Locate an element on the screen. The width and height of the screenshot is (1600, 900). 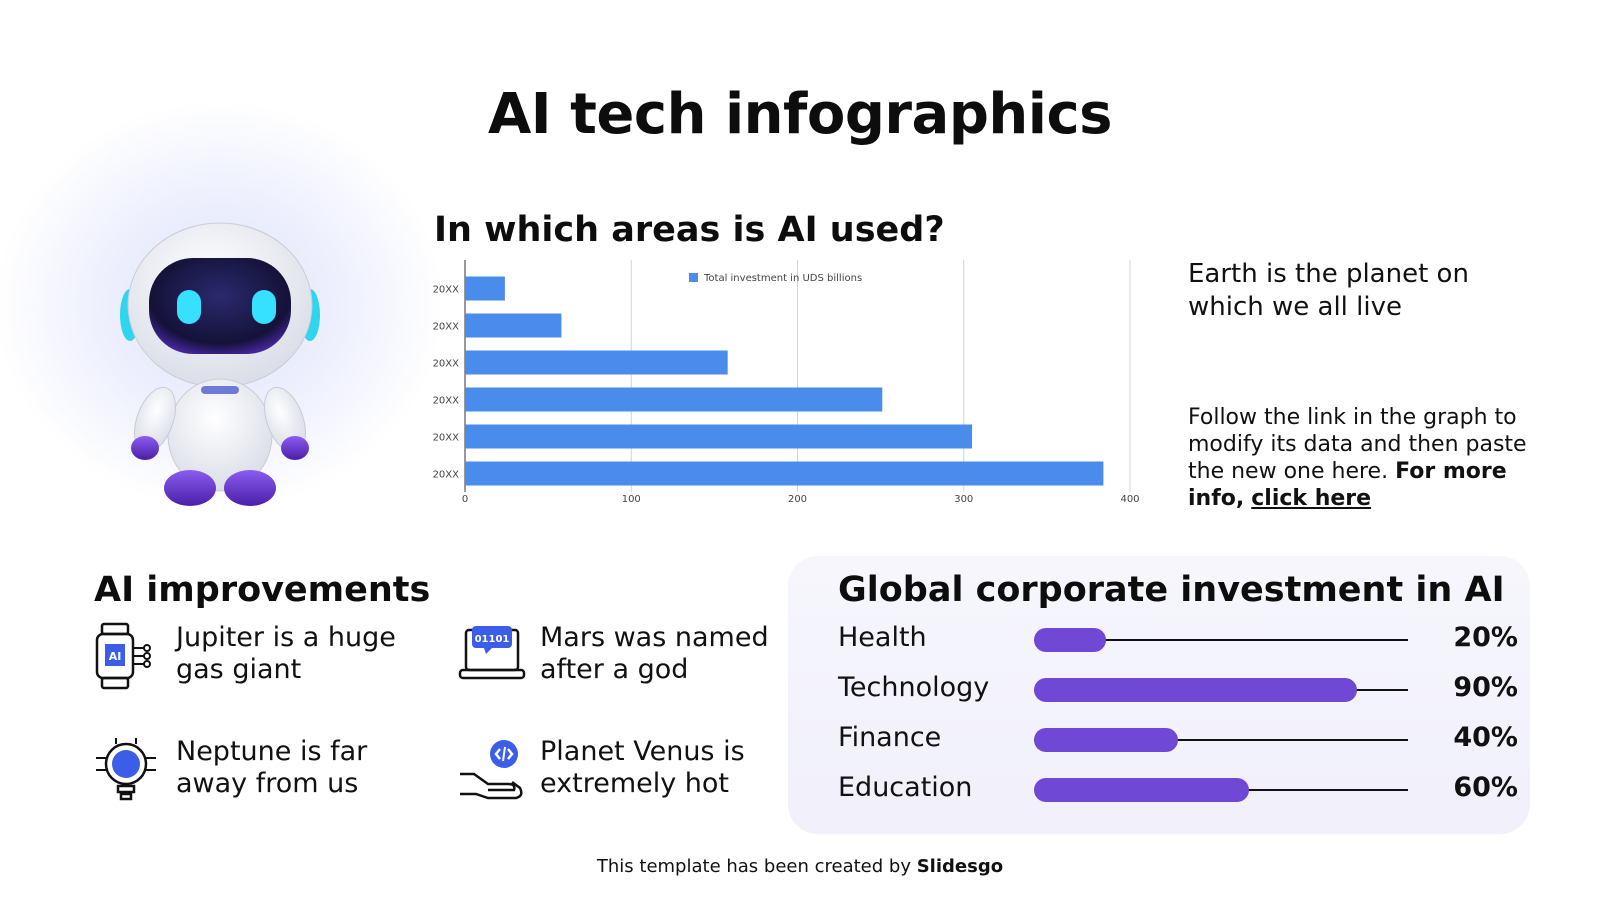
footer-brand: Slidesgo is located at coordinates (960, 866).